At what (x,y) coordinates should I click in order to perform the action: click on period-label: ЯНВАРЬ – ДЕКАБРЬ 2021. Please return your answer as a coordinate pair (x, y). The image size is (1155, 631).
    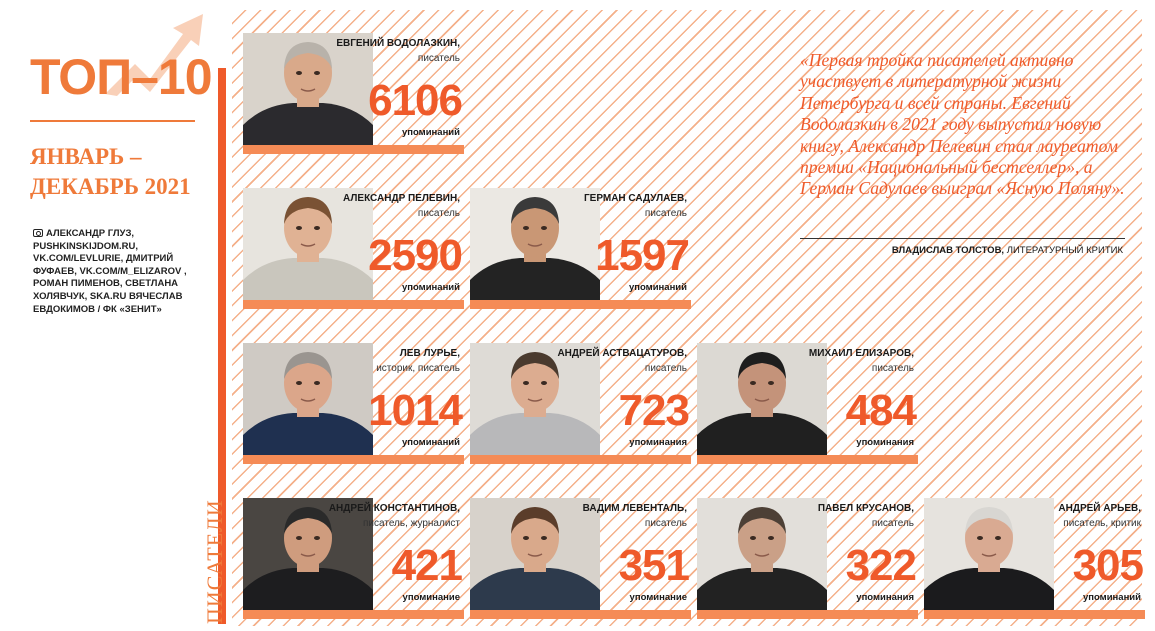
    Looking at the image, I should click on (110, 171).